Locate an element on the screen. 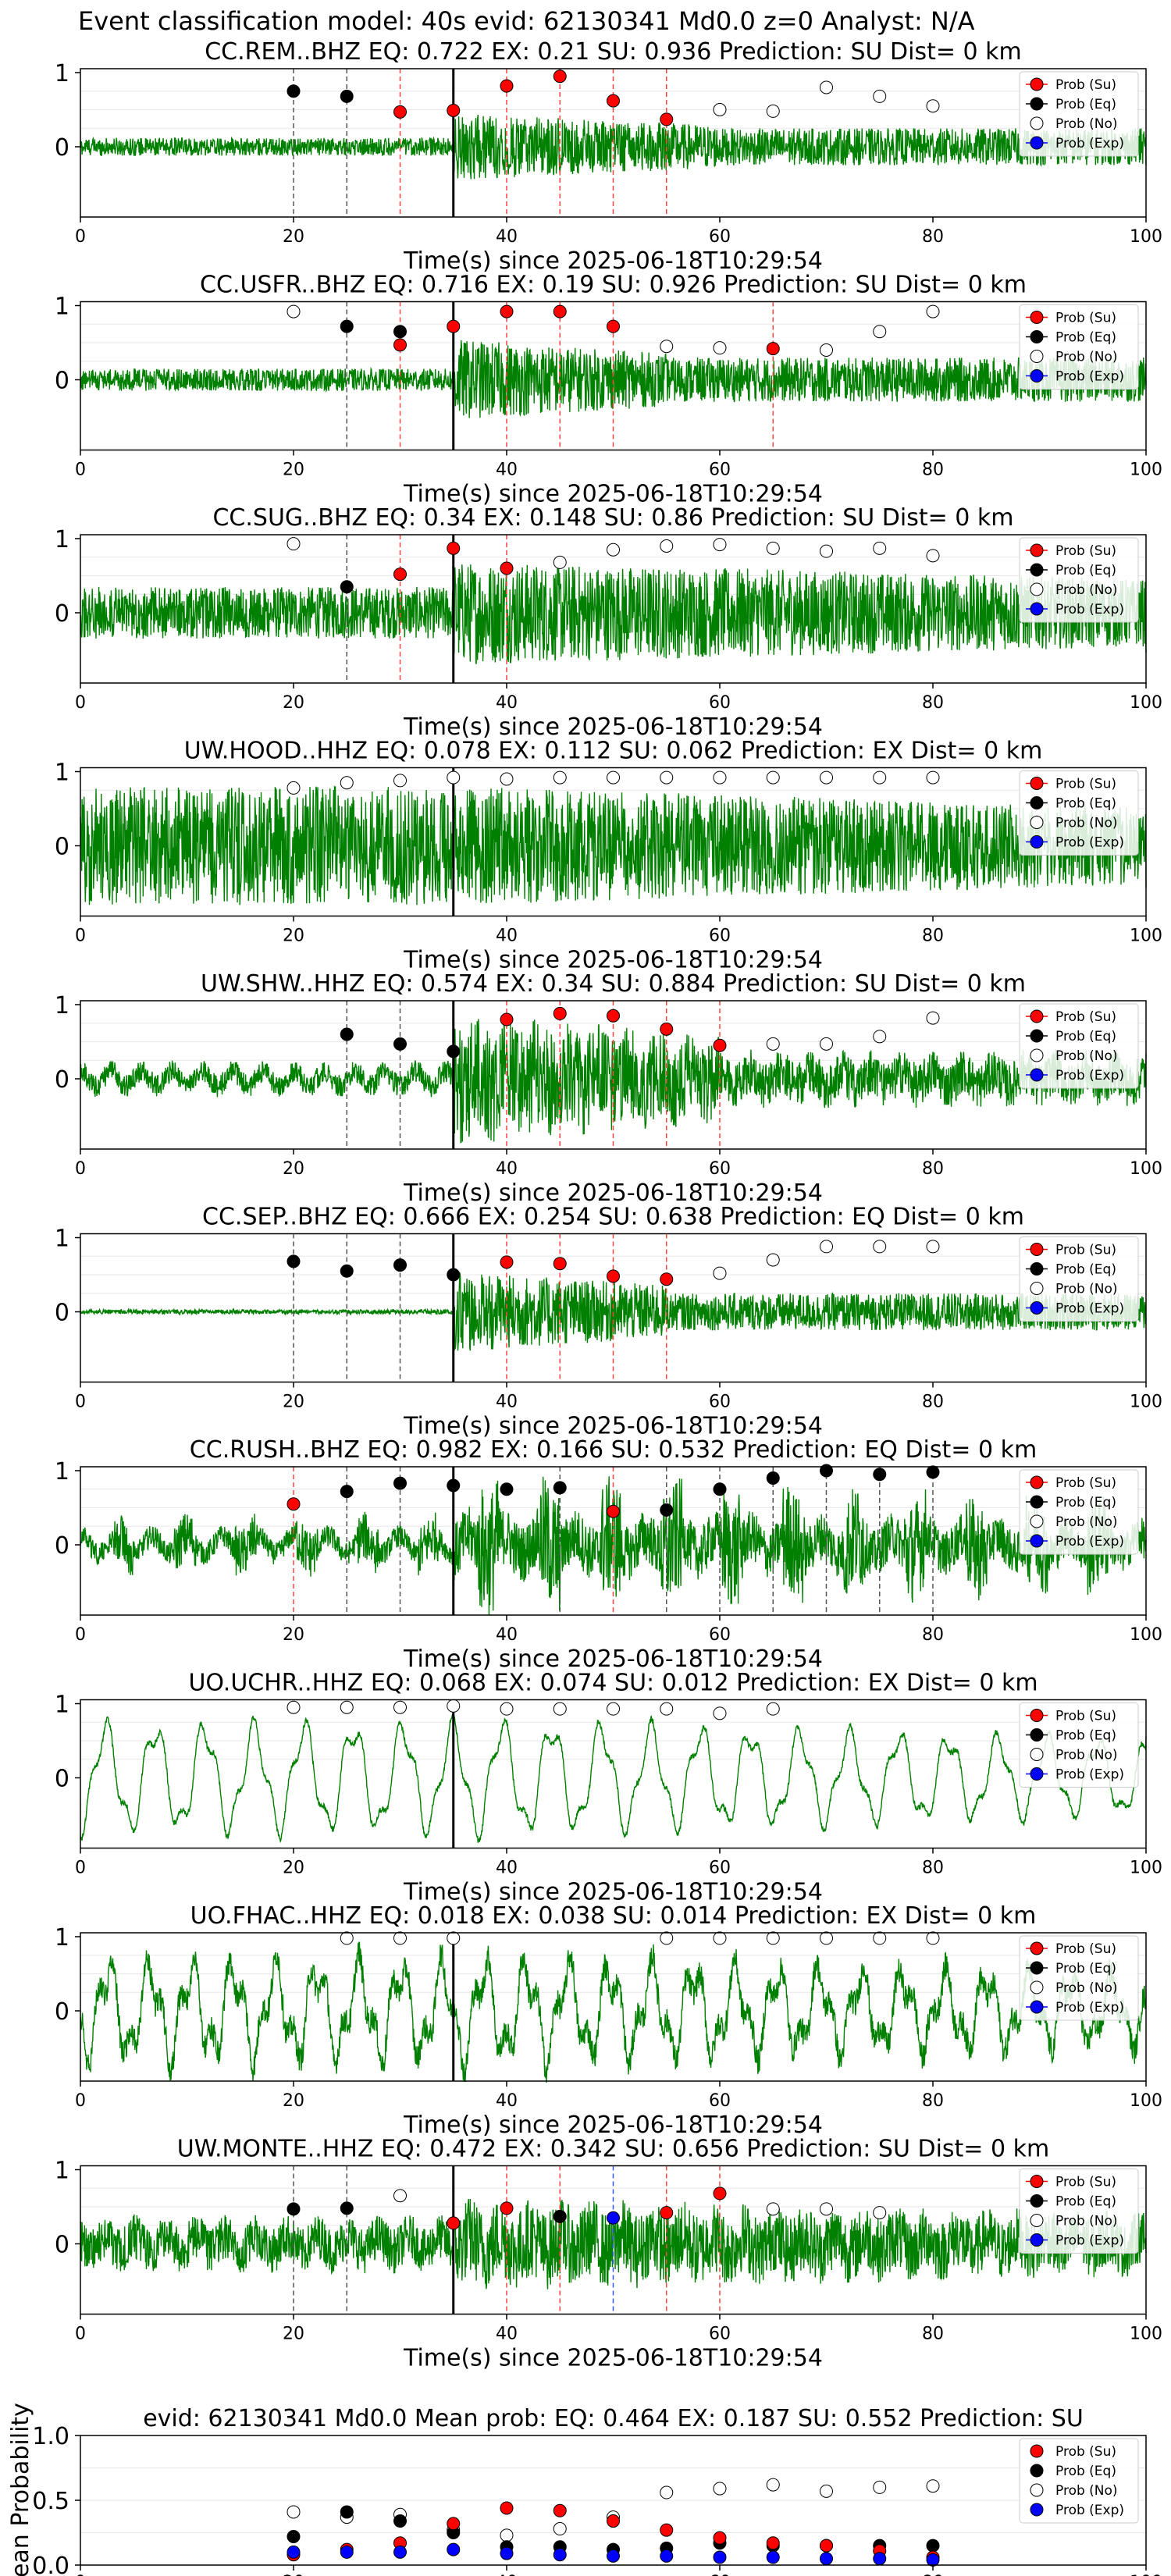 The image size is (1171, 2576). panel-4-legend-label-3: Prob (Exp) is located at coordinates (1089, 843).